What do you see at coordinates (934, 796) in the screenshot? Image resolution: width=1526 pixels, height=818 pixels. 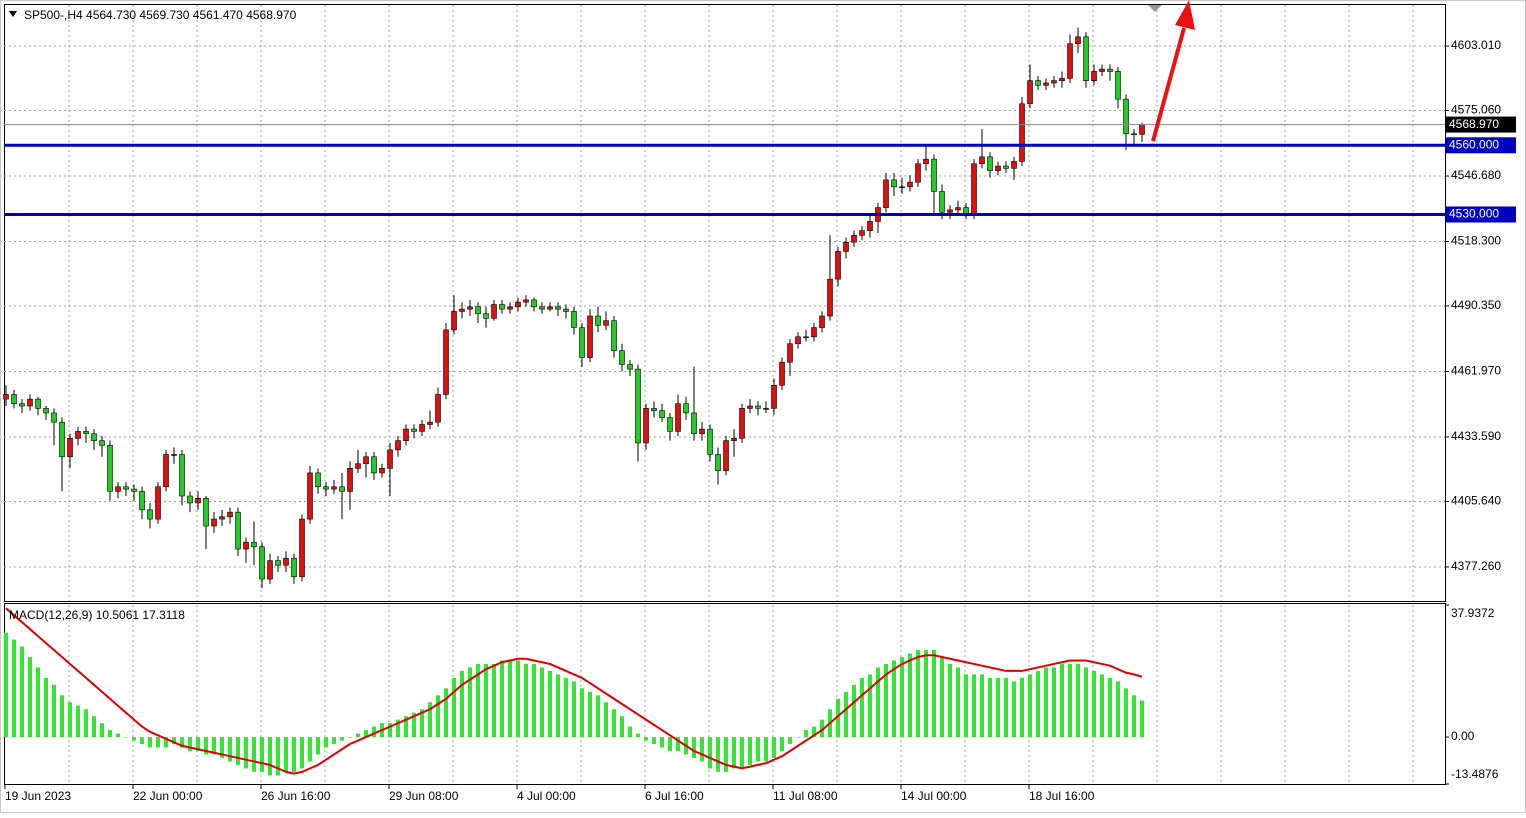 I see `x-tick-label: 14 Jul 00:00` at bounding box center [934, 796].